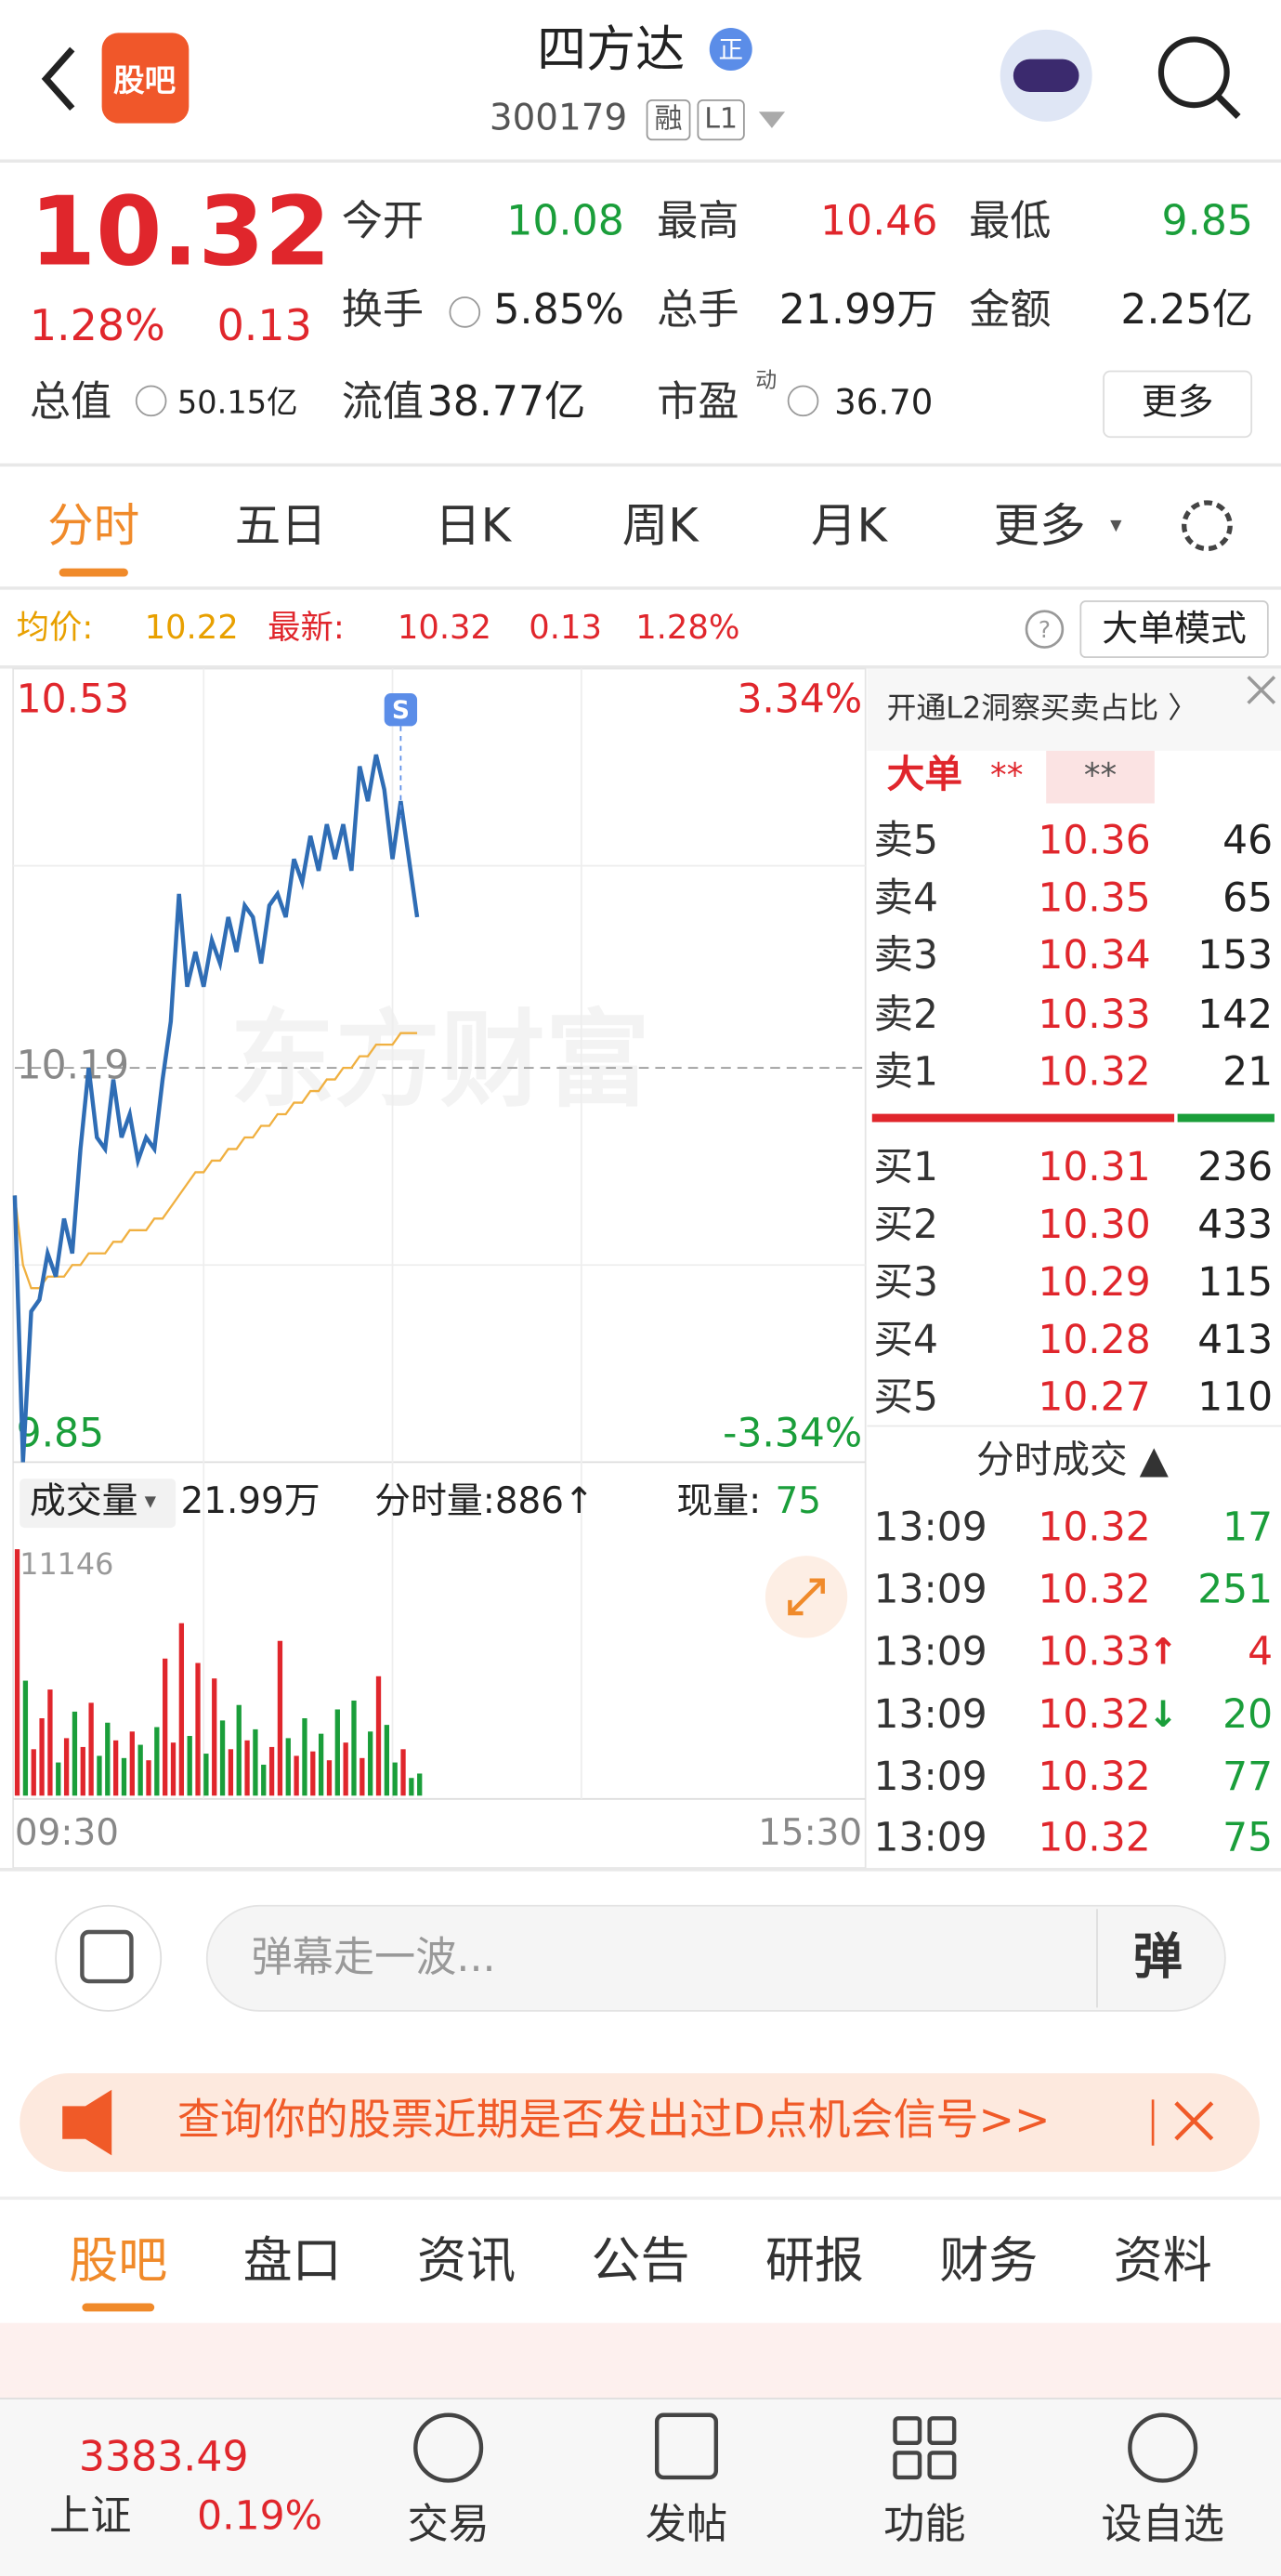  I want to click on stat-value: 9.85, so click(1207, 220).